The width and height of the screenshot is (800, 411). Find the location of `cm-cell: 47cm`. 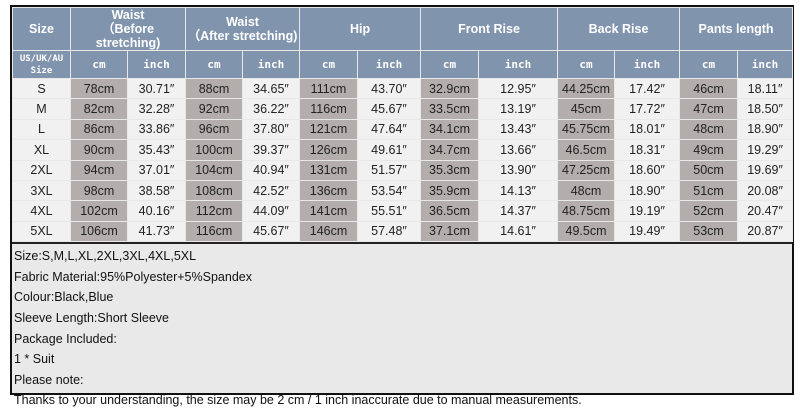

cm-cell: 47cm is located at coordinates (709, 109).